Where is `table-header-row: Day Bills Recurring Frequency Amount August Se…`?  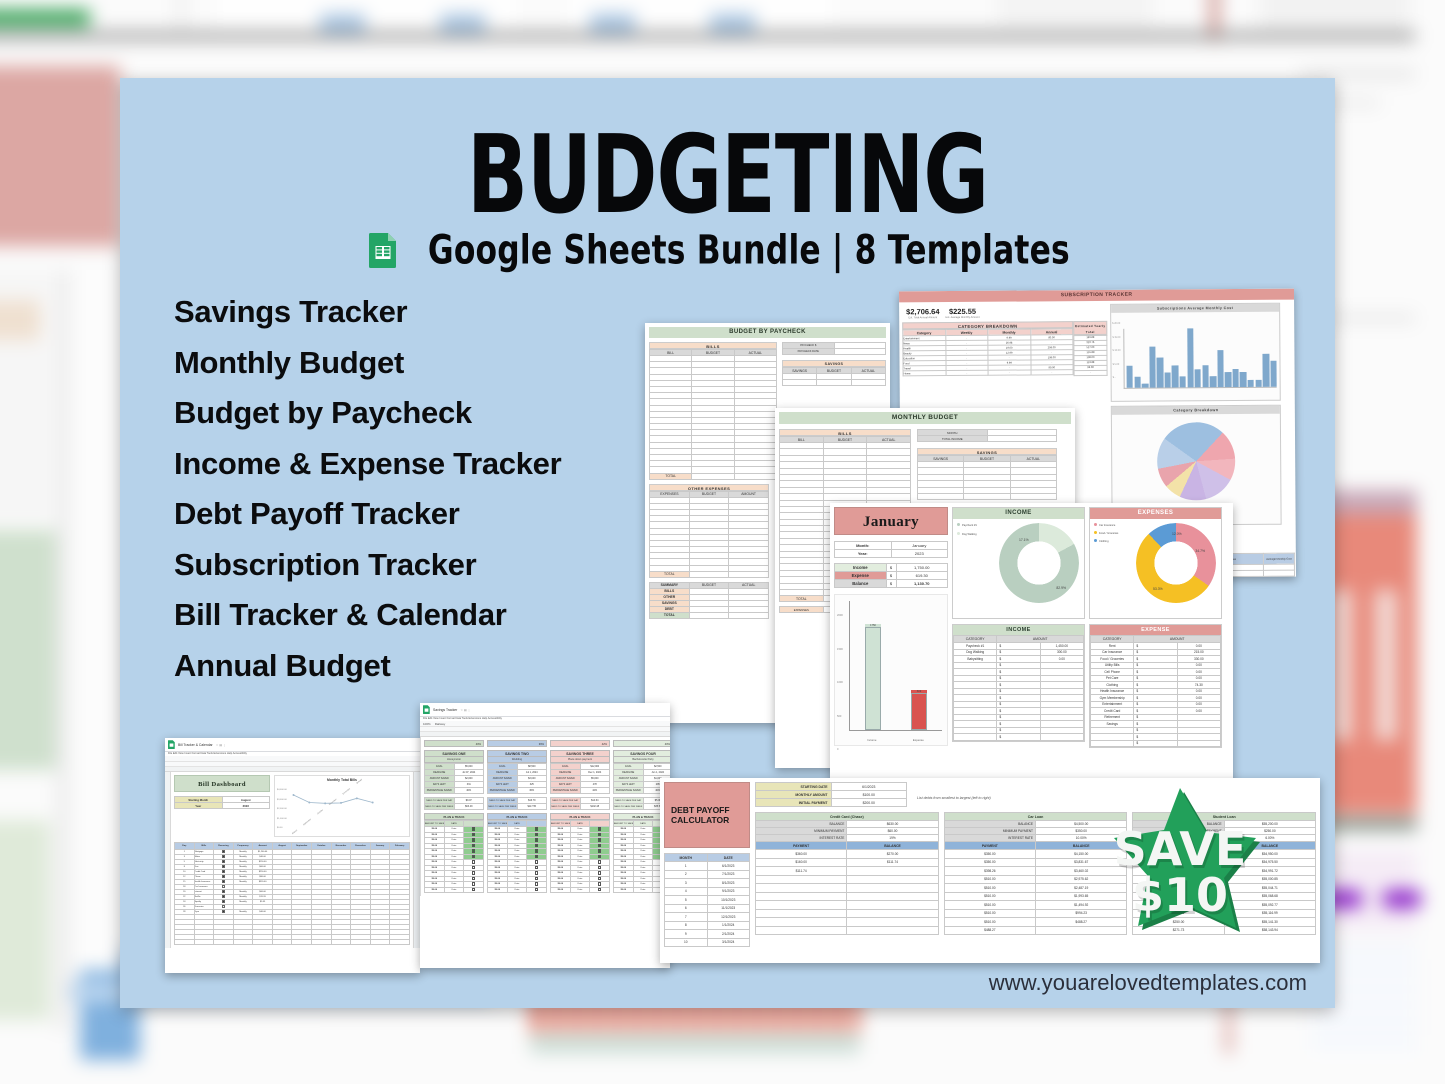 table-header-row: Day Bills Recurring Frequency Amount August Se… is located at coordinates (292, 846).